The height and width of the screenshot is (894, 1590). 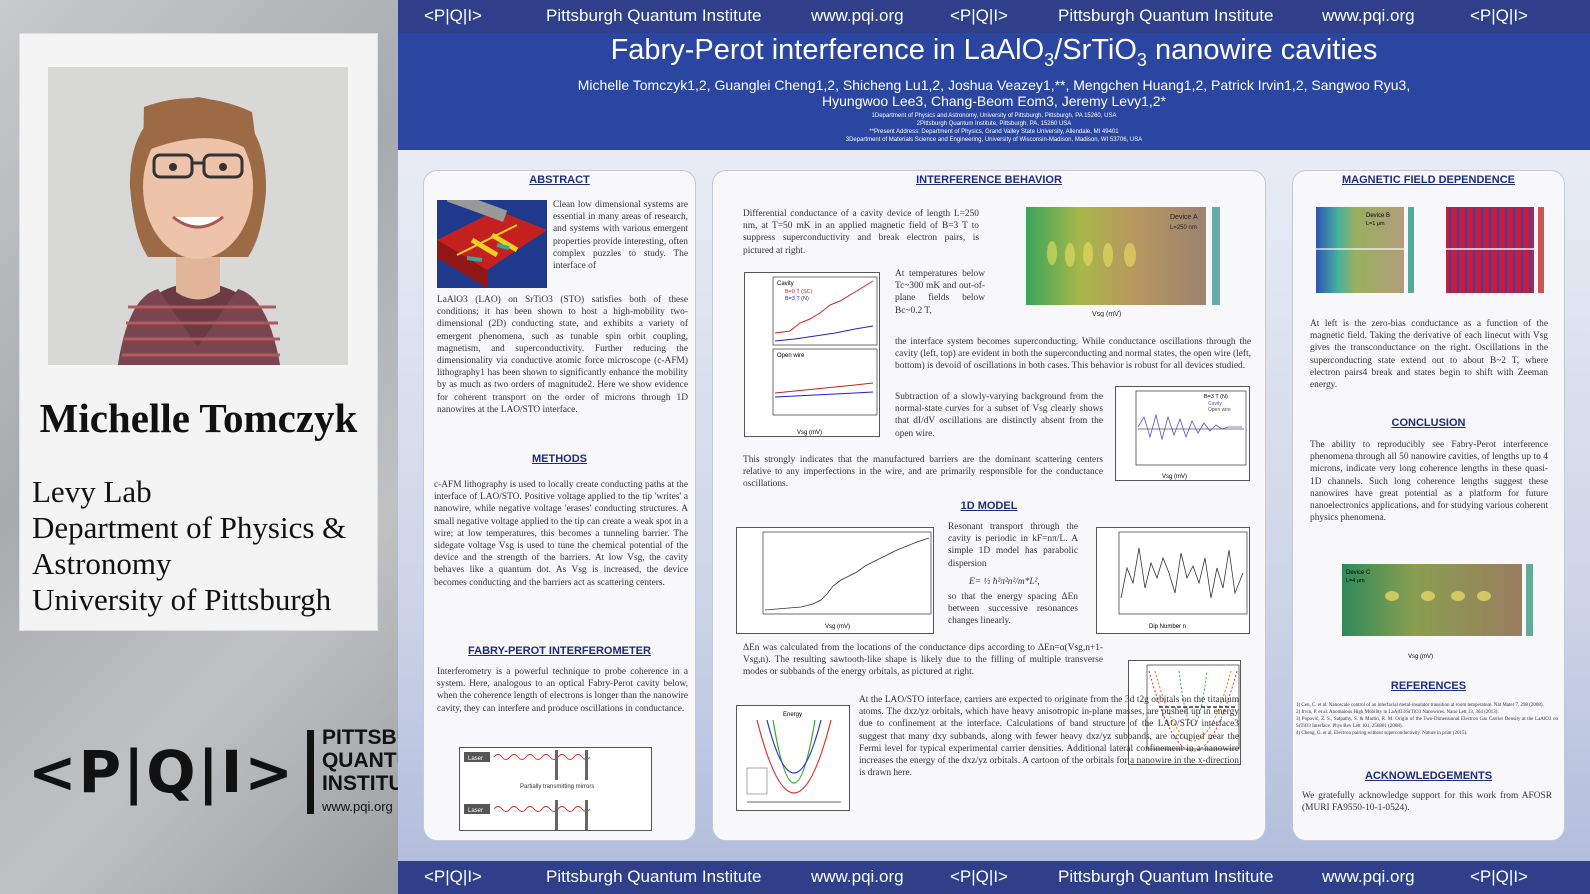 I want to click on interference-heading: INTERFERENCE BEHAVIOR, so click(x=989, y=180).